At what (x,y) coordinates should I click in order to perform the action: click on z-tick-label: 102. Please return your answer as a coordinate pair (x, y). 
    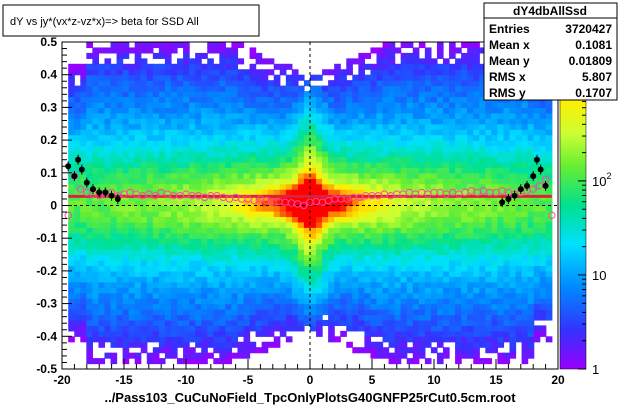
    Looking at the image, I should click on (601, 180).